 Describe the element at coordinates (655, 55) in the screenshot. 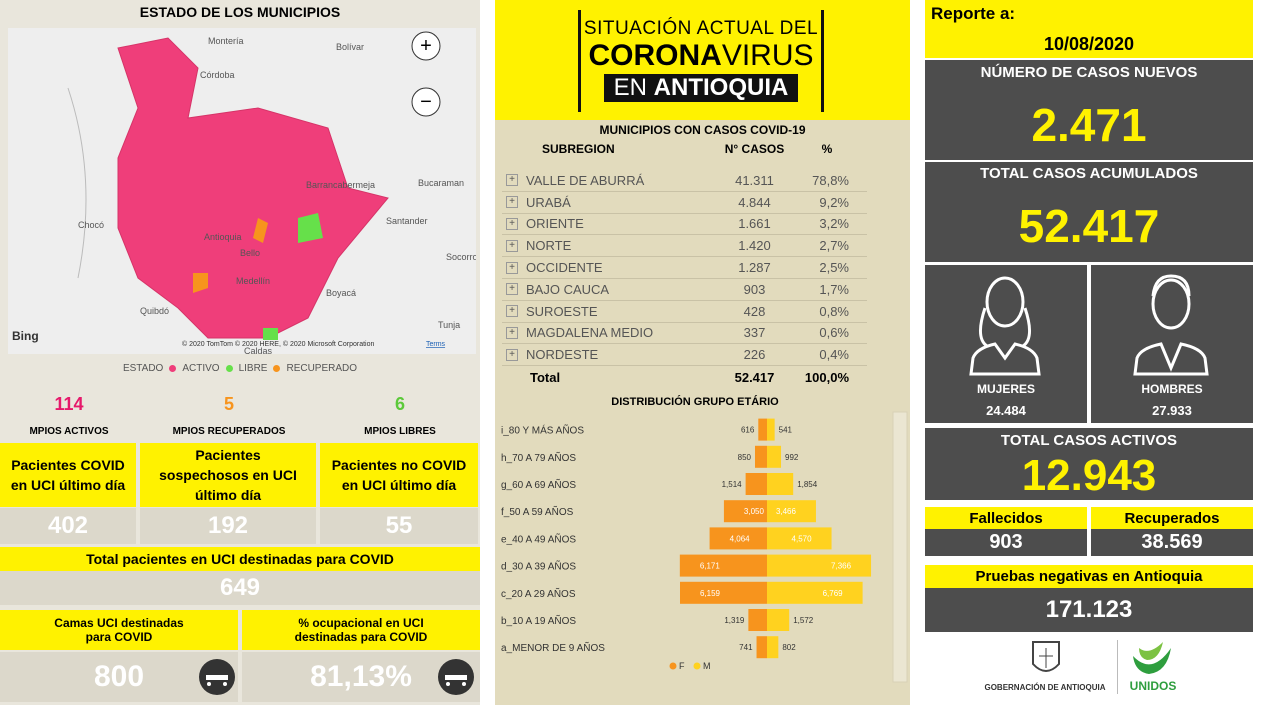

I see `header-corona: CORONA` at that location.